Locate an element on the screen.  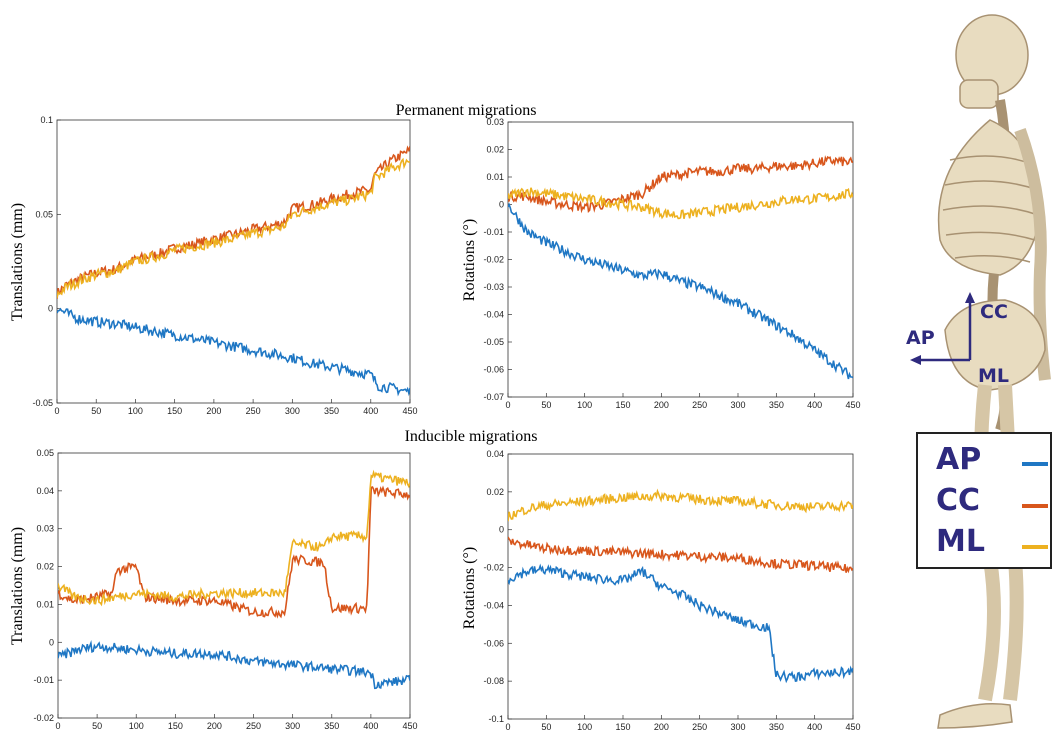
legend-box: AP CC ML is located at coordinates (984, 500).